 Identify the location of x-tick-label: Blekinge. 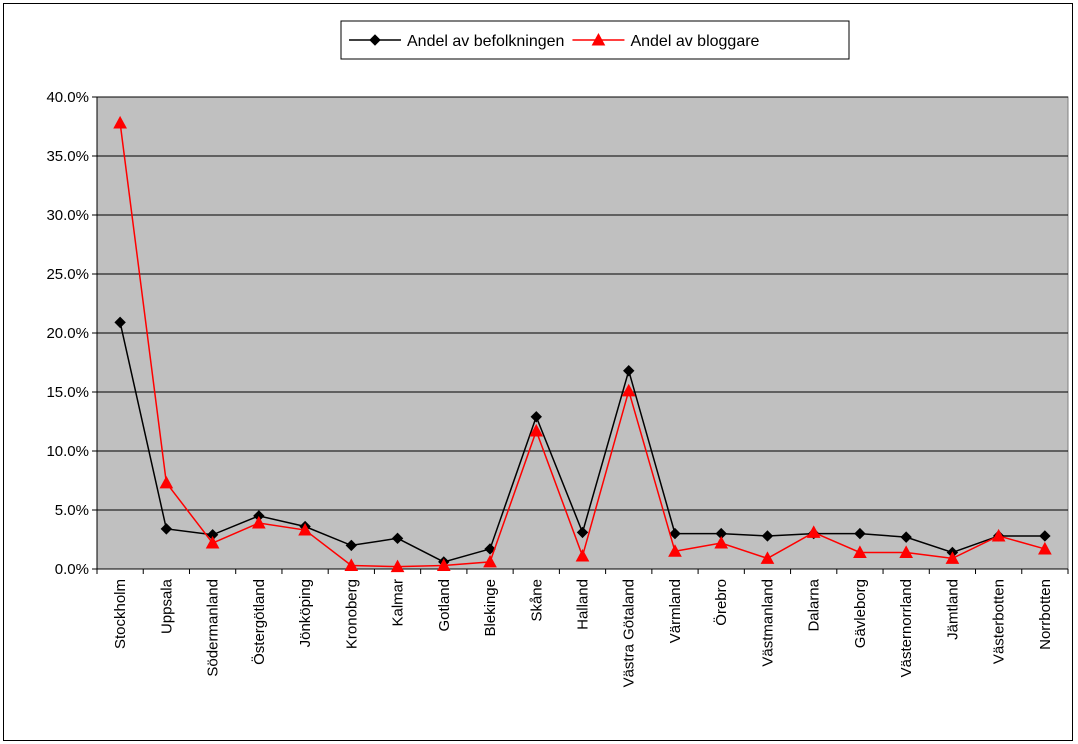
(490, 608).